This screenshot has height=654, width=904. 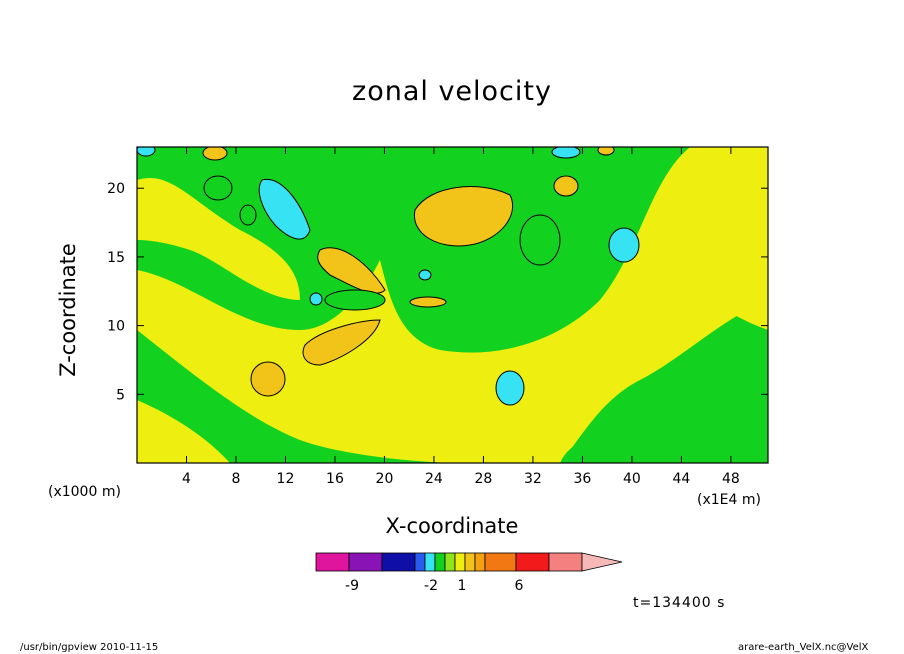 I want to click on yellow-region-right, so click(x=722, y=238).